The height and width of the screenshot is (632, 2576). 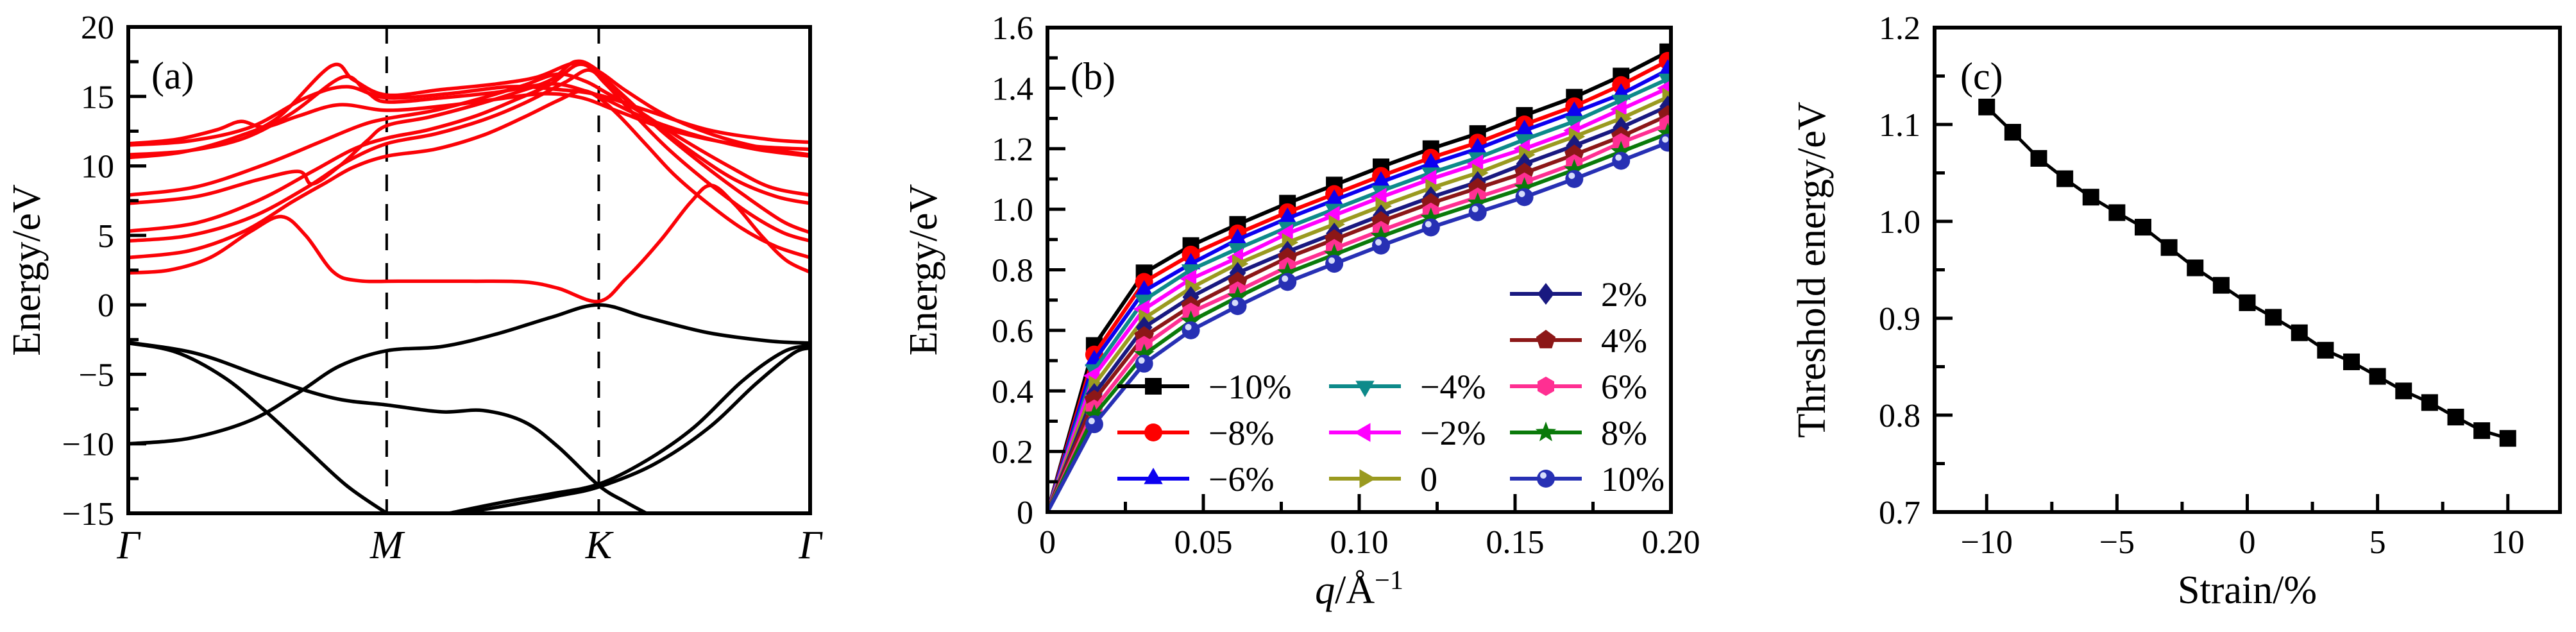 I want to click on legend-label: −2%, so click(x=1453, y=433).